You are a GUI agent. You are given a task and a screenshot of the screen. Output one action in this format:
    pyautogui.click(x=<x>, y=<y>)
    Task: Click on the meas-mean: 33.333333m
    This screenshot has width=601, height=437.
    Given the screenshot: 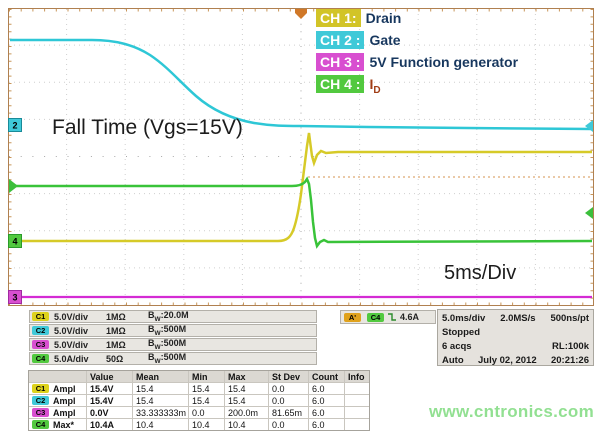 What is the action you would take?
    pyautogui.click(x=161, y=412)
    